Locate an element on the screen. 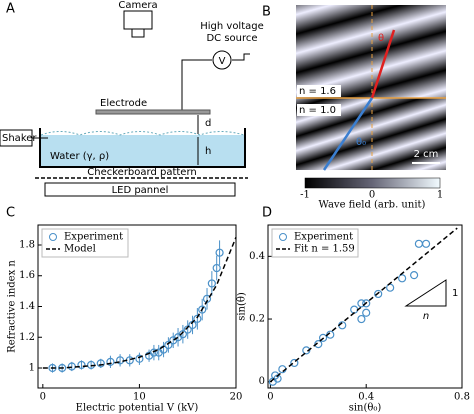 The image size is (474, 414). region-label: n = 1.6 is located at coordinates (317, 91).